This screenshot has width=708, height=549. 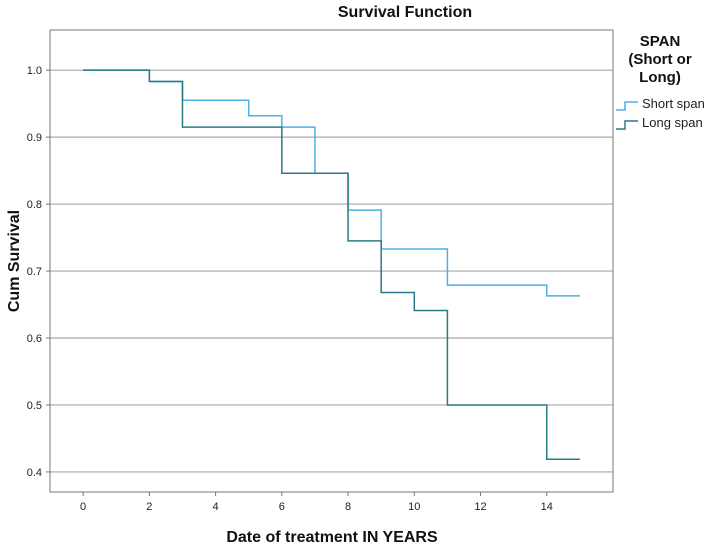 I want to click on legend-label-long-span: Long span, so click(x=672, y=122).